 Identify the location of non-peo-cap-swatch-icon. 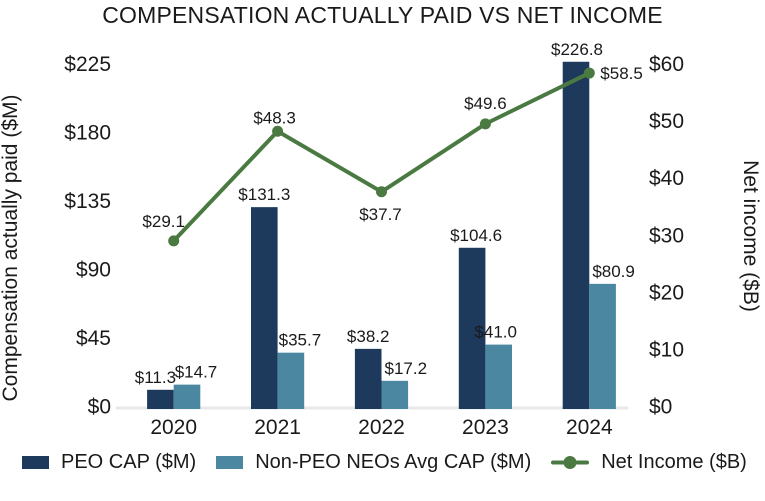
(230, 462).